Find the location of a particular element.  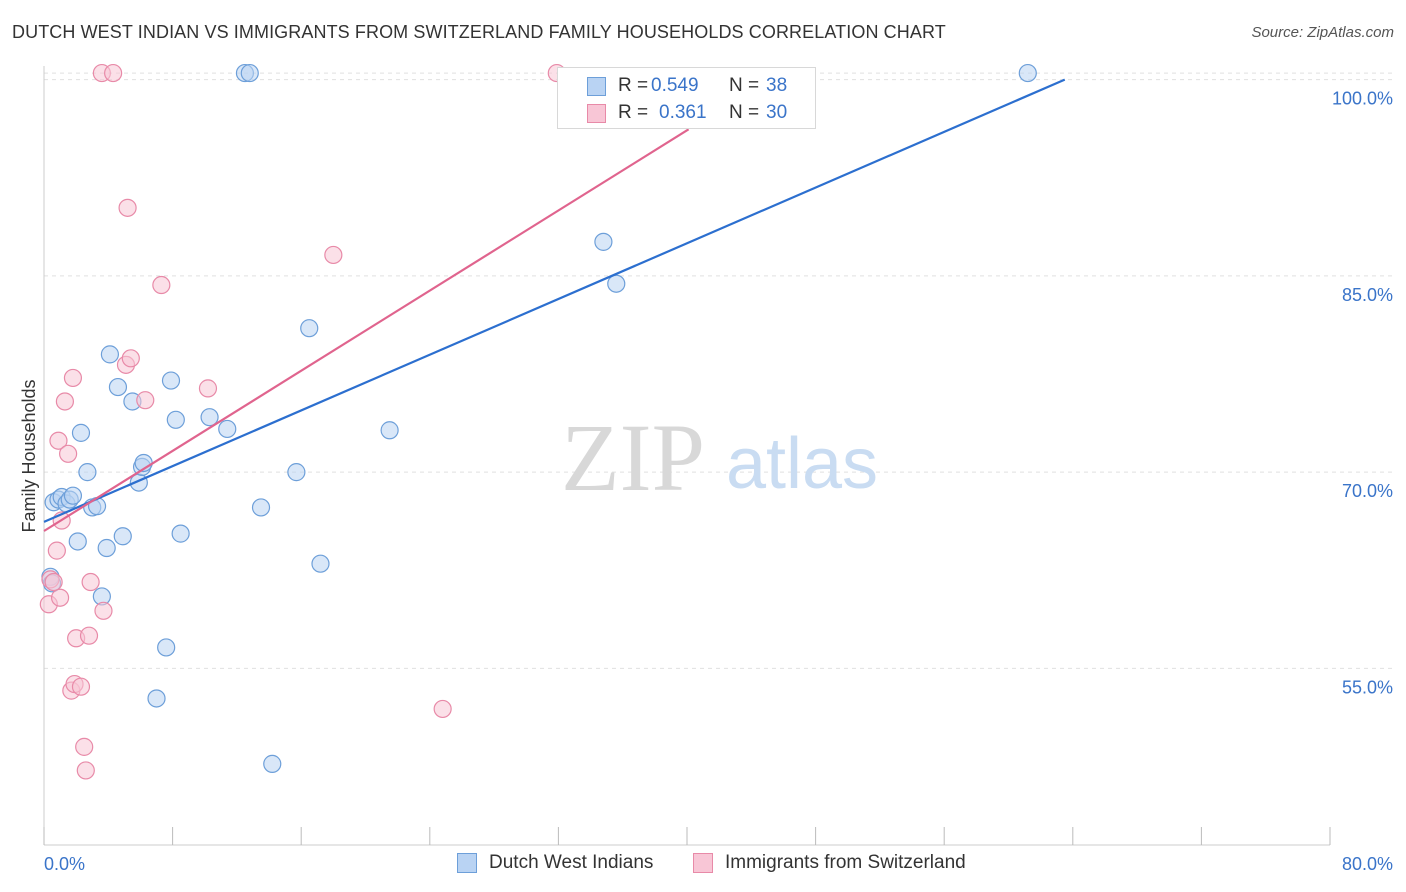

legend-row-pink: R = 0.361 N = 30 is located at coordinates (686, 114).